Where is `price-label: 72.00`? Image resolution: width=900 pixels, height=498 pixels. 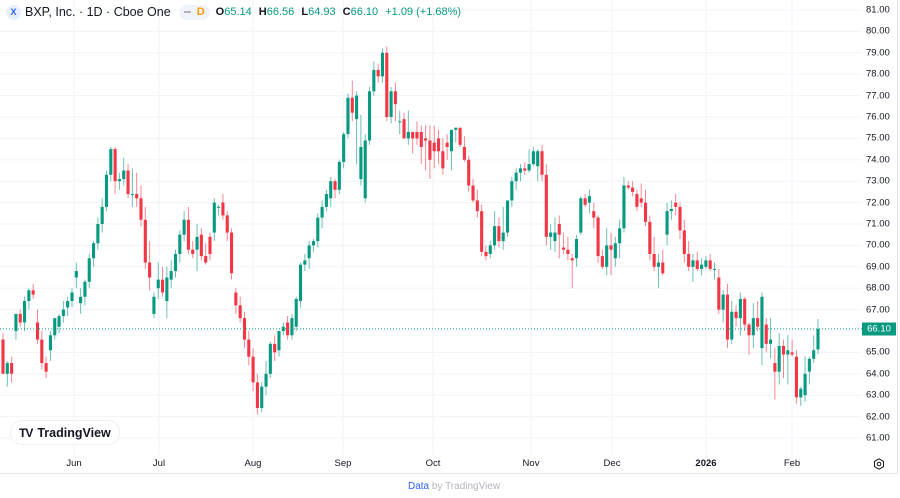
price-label: 72.00 is located at coordinates (878, 203).